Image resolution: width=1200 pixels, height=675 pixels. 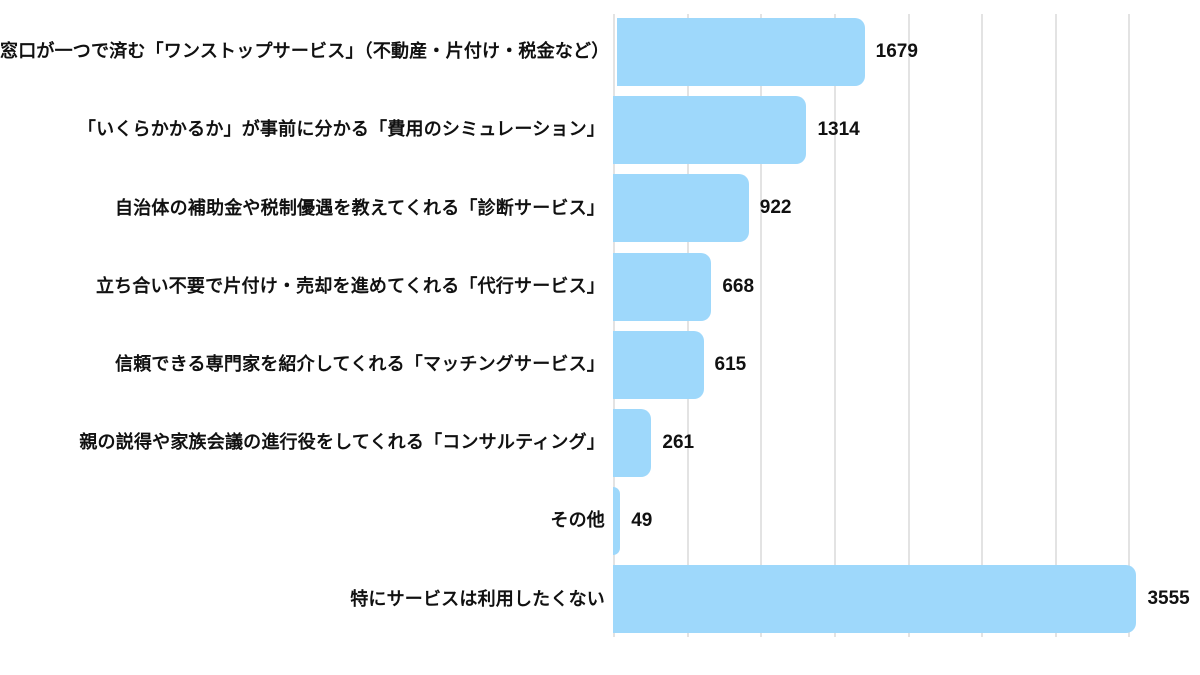 What do you see at coordinates (906, 286) in the screenshot?
I see `bar-track: 668` at bounding box center [906, 286].